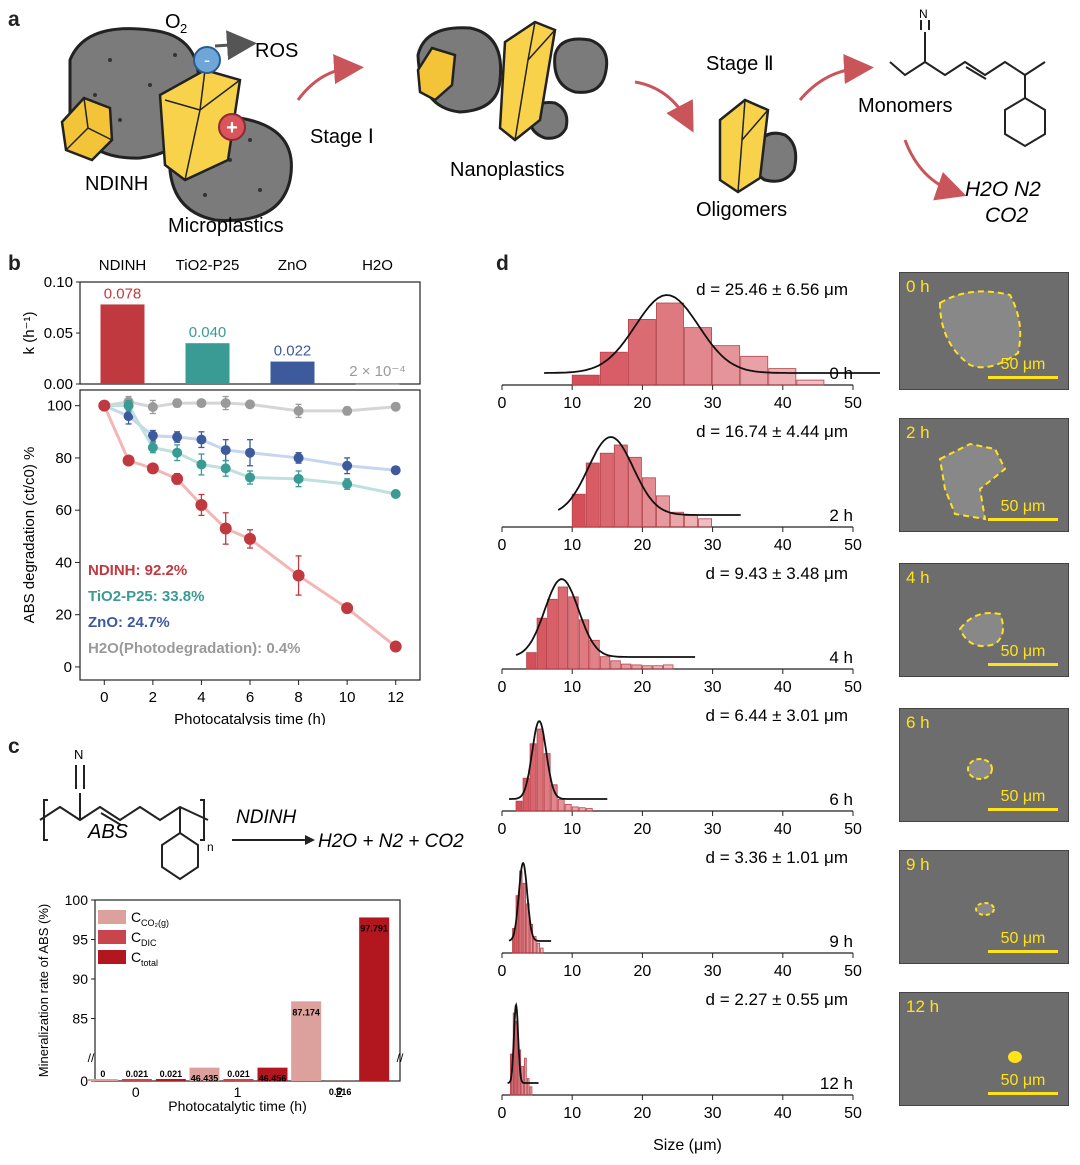  Describe the element at coordinates (342, 137) in the screenshot. I see `stage1-label: Stage Ⅰ` at that location.